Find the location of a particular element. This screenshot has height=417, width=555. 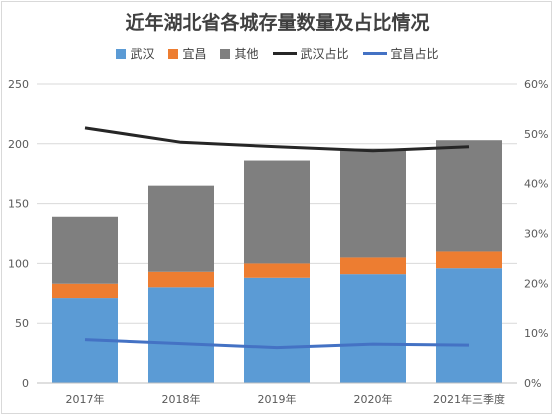

legend-item-yichang: 宜昌 is located at coordinates (187, 53).